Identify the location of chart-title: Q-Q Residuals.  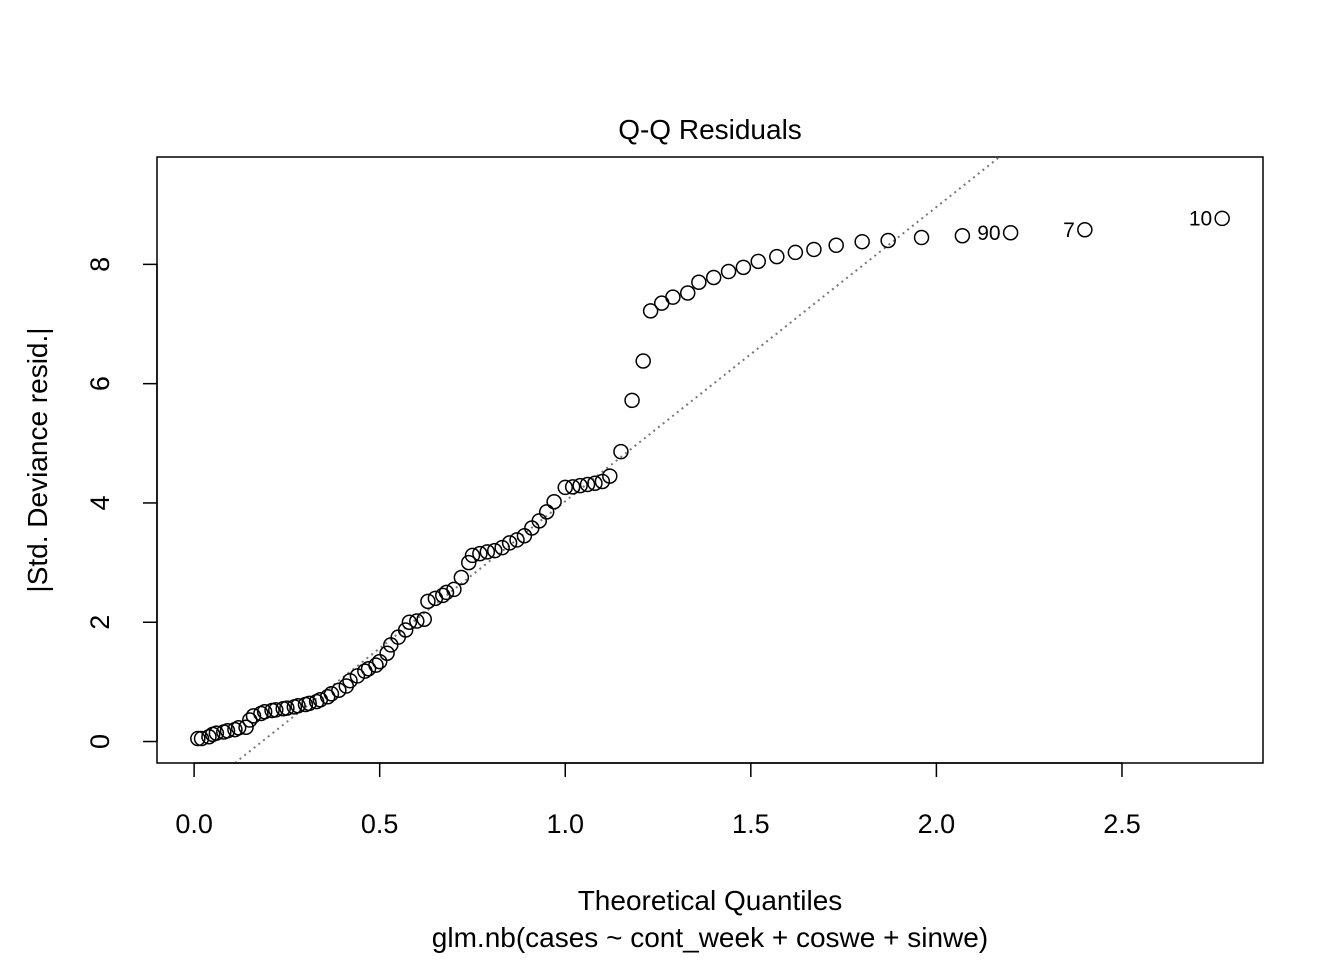
(710, 129).